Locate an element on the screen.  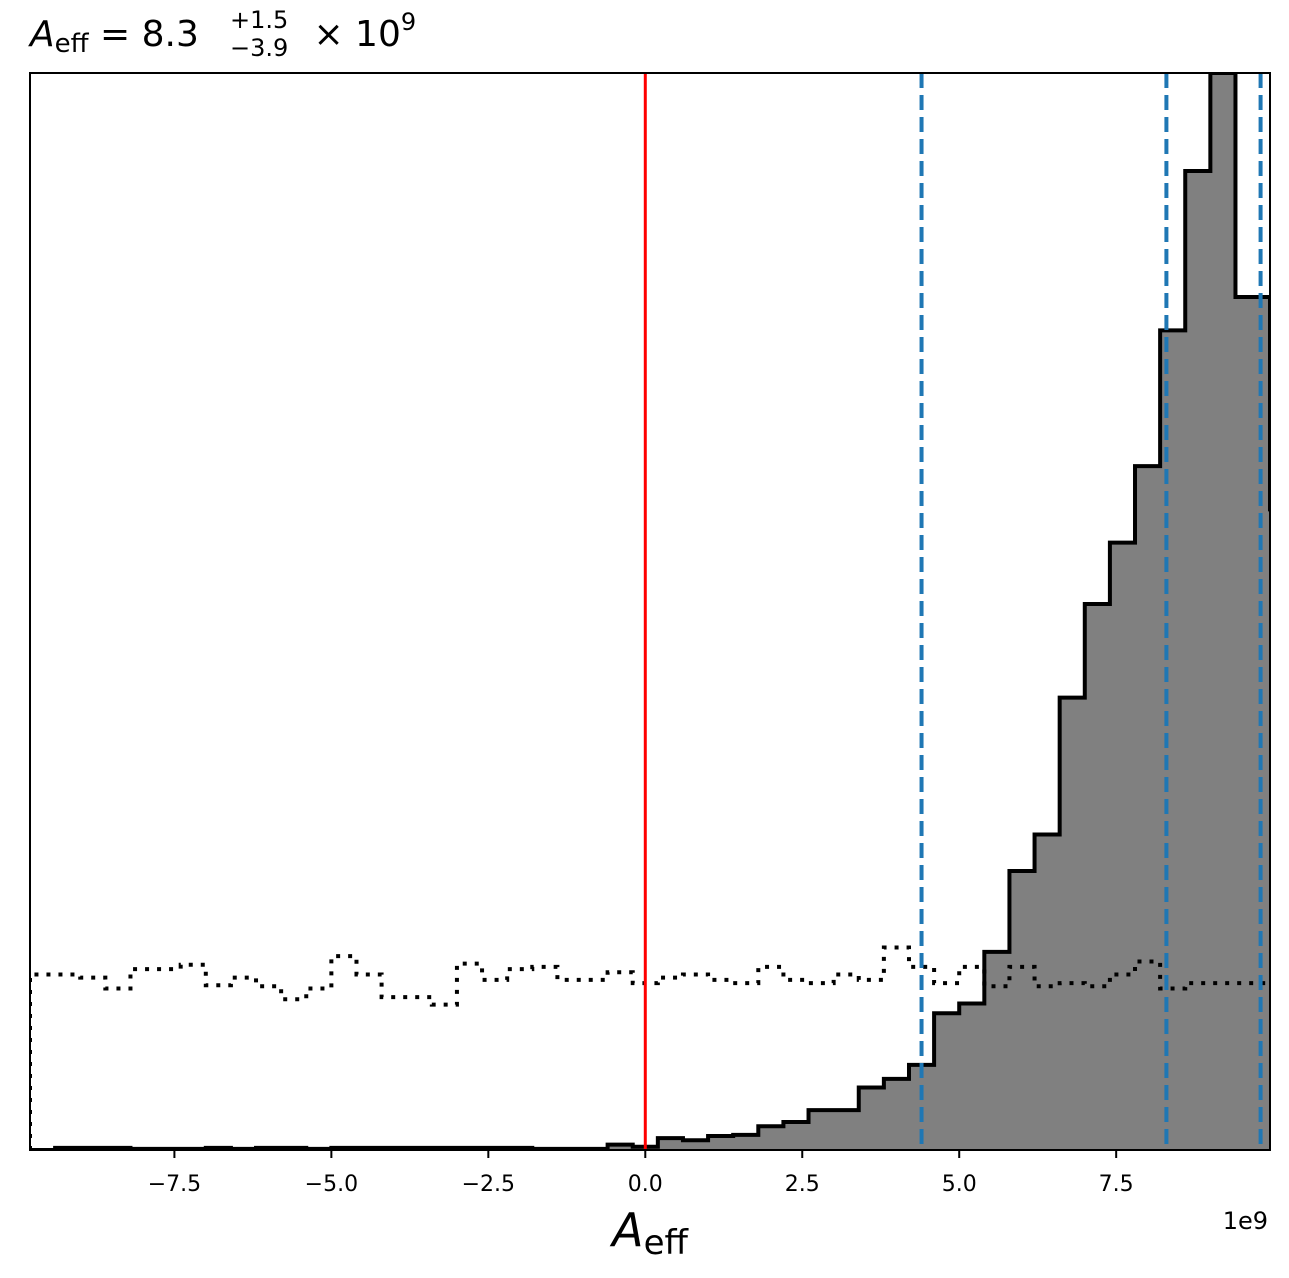
x-axis-label: Aeff is located at coordinates (649, 1233).